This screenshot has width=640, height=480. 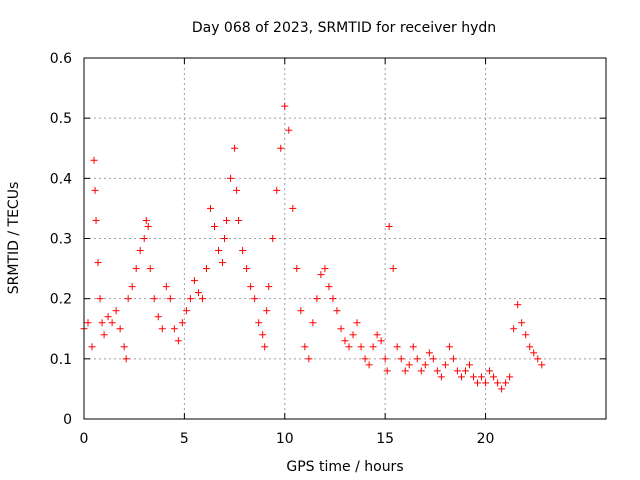 What do you see at coordinates (285, 439) in the screenshot?
I see `x-tick-label: 10` at bounding box center [285, 439].